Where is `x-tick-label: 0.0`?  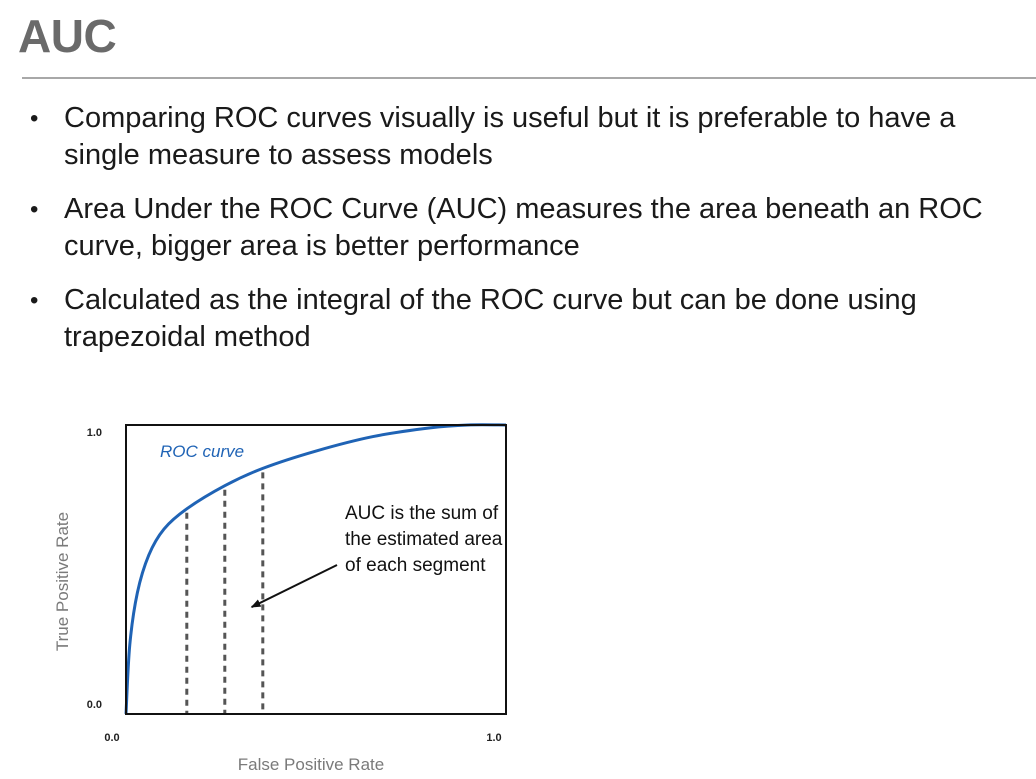
x-tick-label: 0.0 is located at coordinates (111, 738).